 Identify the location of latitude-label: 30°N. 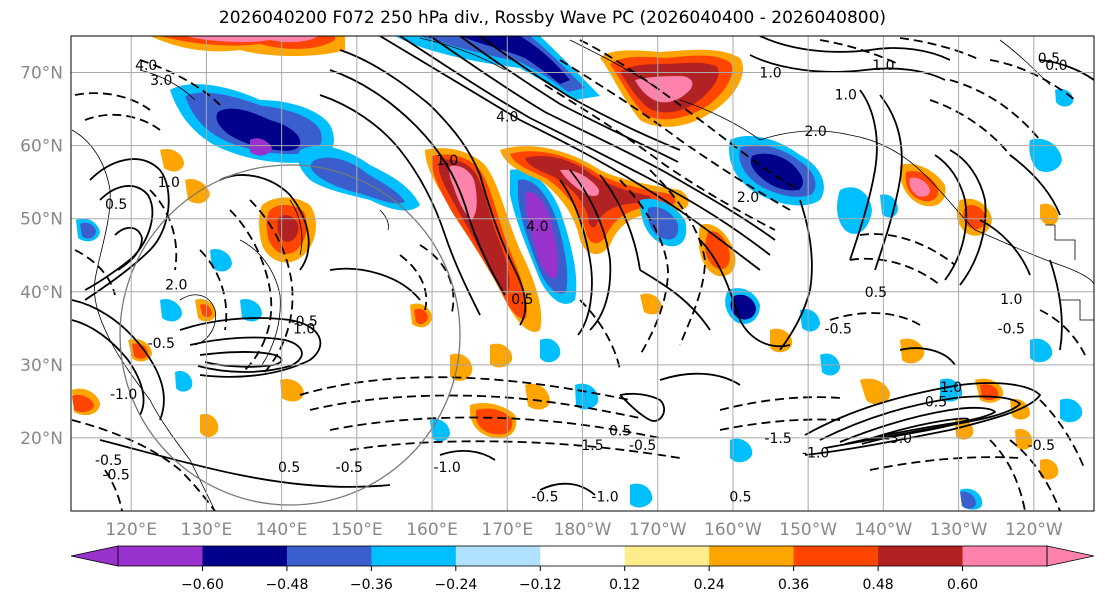
(41, 366).